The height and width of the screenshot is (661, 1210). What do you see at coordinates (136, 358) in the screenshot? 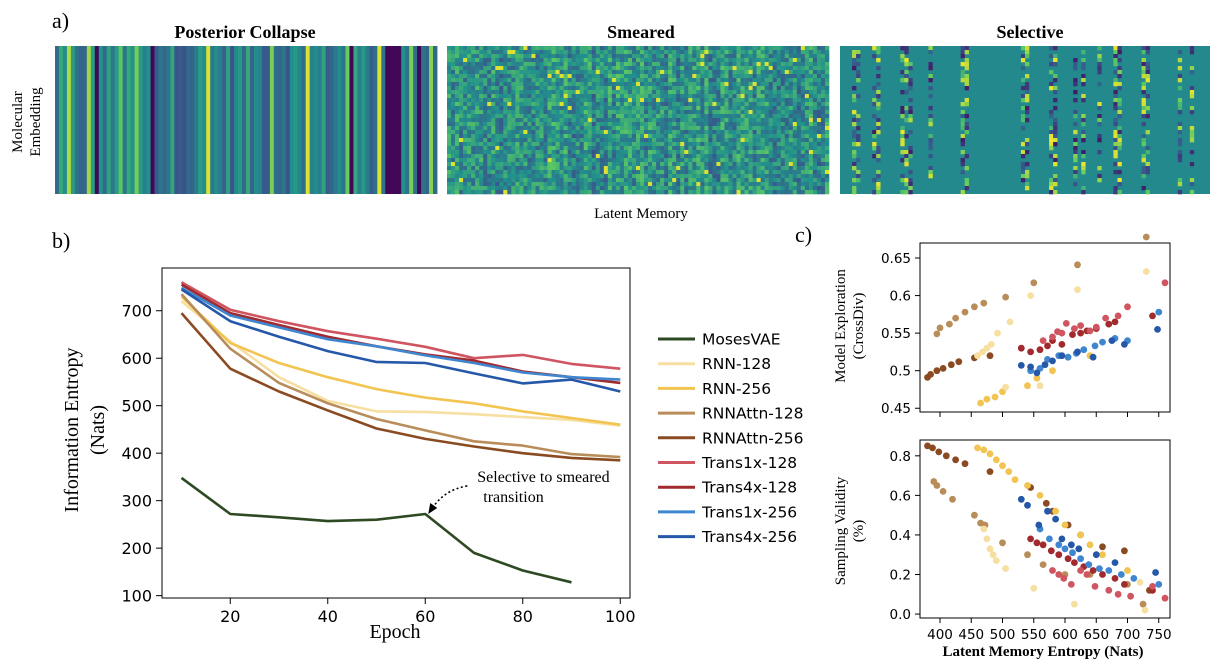
I see `y-tick-label: 600` at bounding box center [136, 358].